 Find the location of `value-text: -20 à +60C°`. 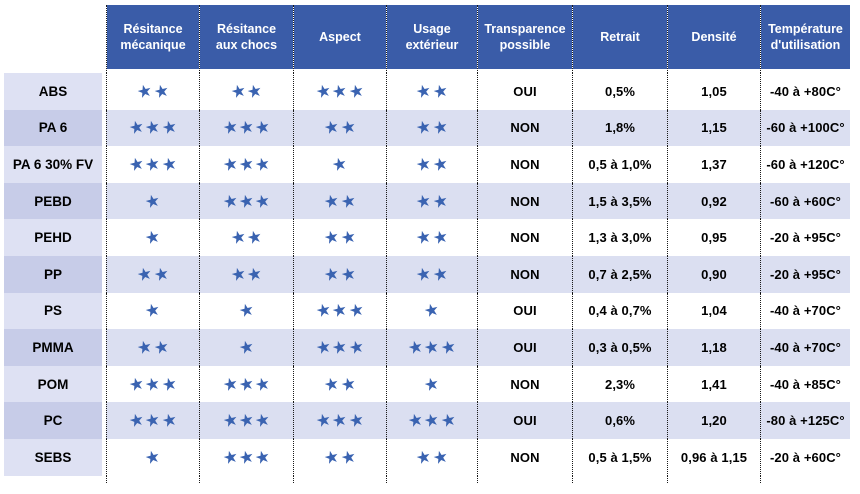

value-text: -20 à +60C° is located at coordinates (805, 457).